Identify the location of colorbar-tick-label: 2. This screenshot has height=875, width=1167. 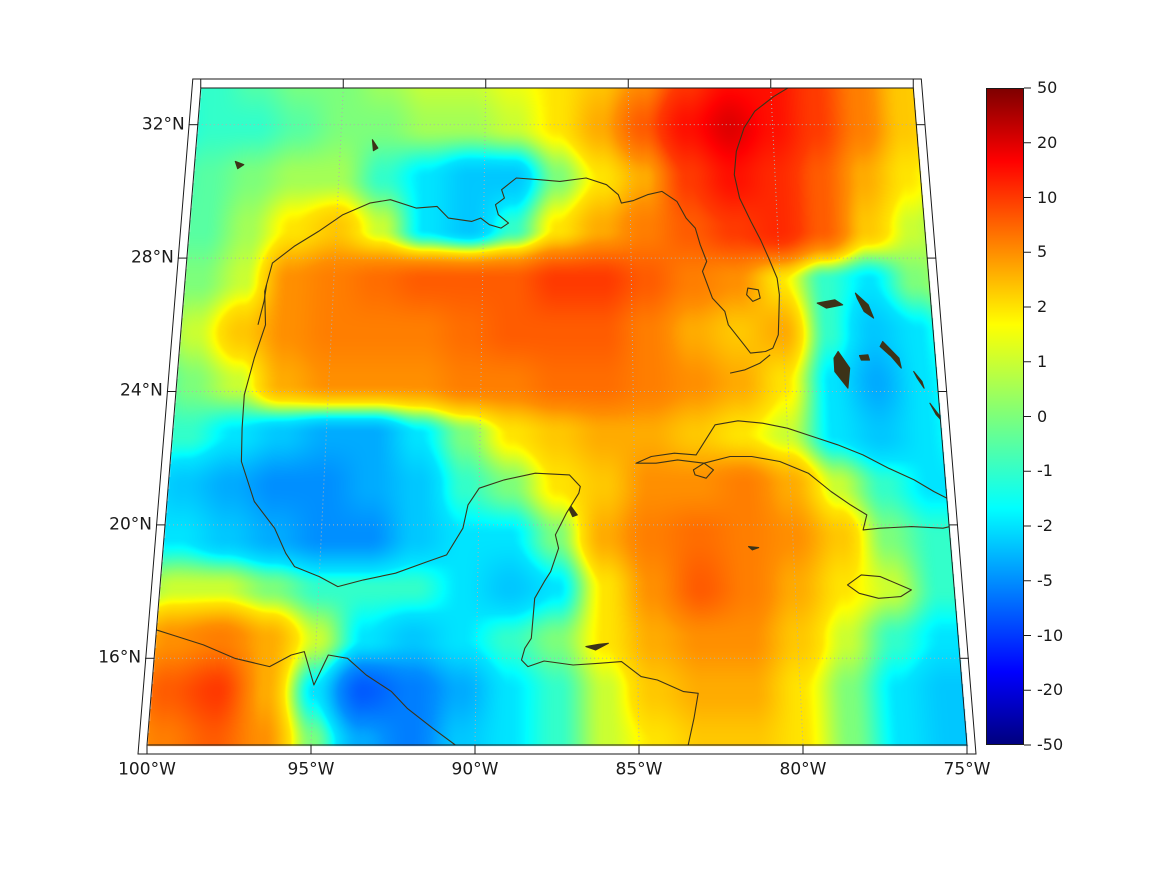
(1042, 306).